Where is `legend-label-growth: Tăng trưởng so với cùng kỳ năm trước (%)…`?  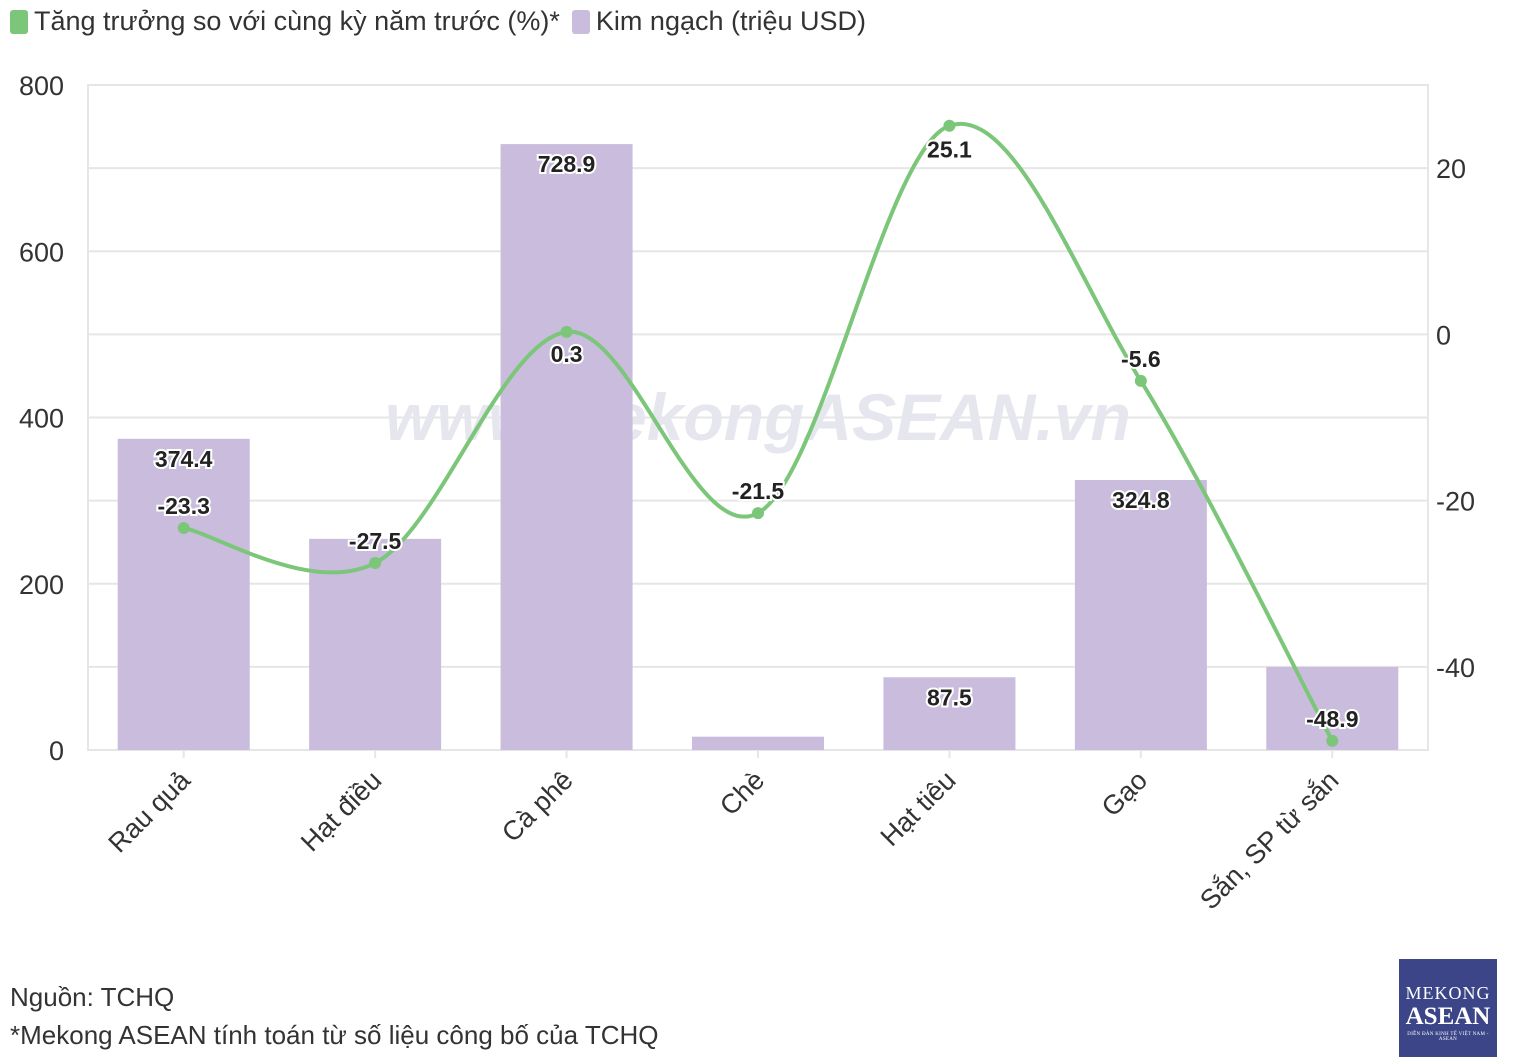
legend-label-growth: Tăng trưởng so với cùng kỳ năm trước (%)… is located at coordinates (297, 21).